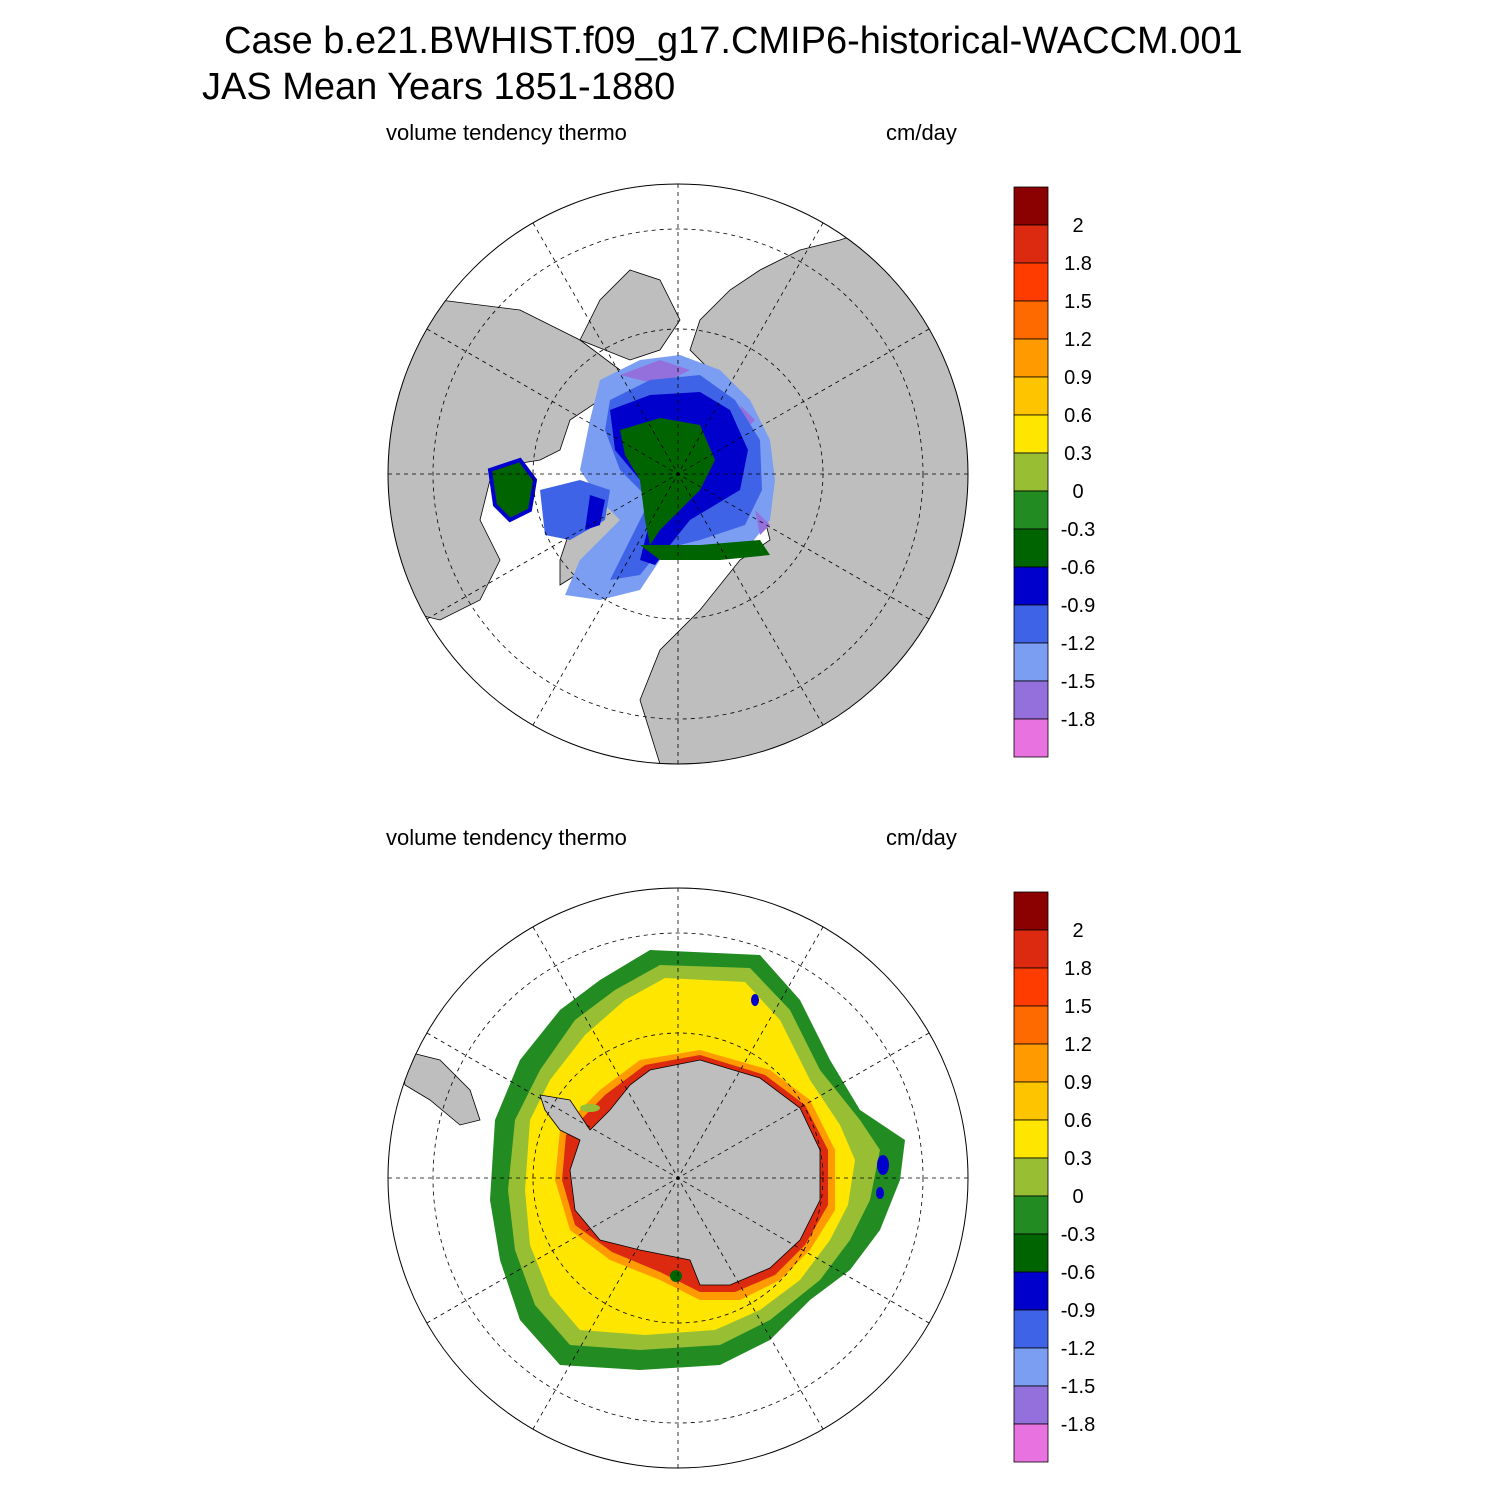 The width and height of the screenshot is (1500, 1500). I want to click on north-graticule, so click(678, 474).